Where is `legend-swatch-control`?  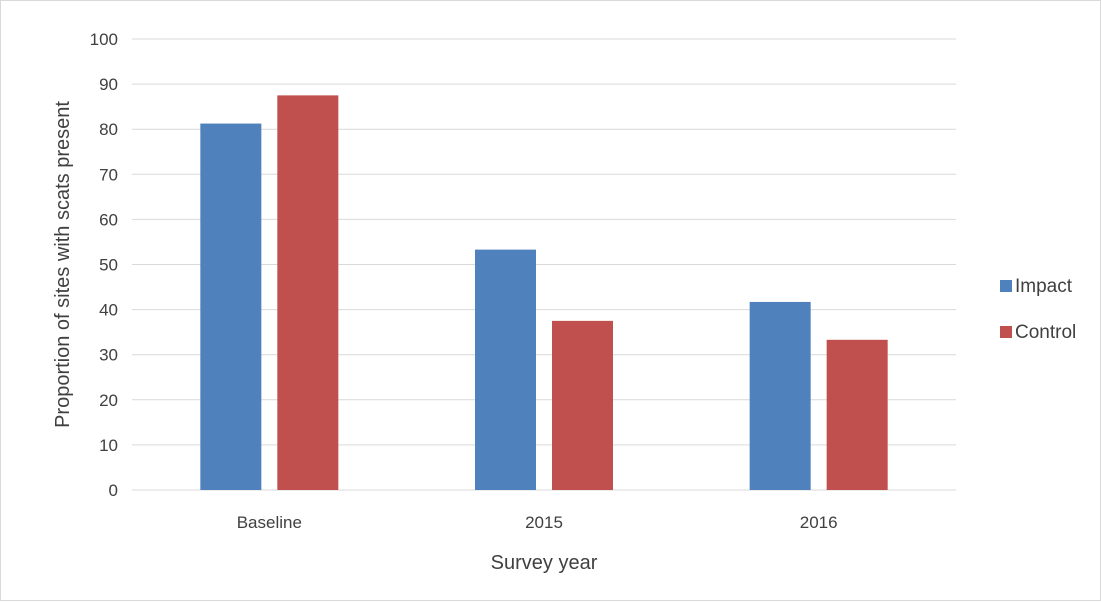 legend-swatch-control is located at coordinates (1006, 332).